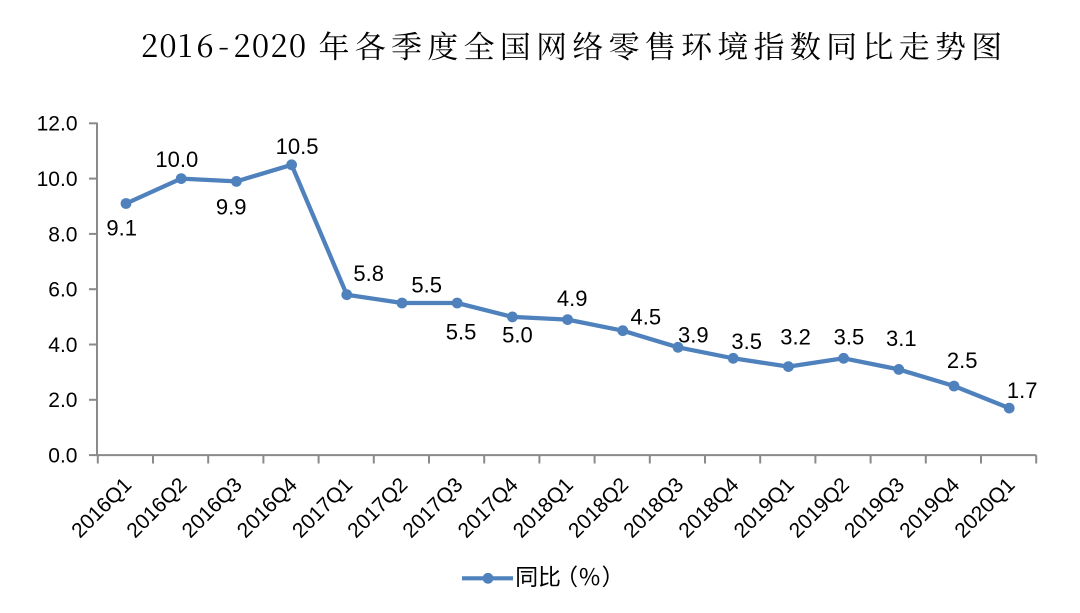 The height and width of the screenshot is (613, 1080). I want to click on svg-text: 9.9, so click(231, 206).